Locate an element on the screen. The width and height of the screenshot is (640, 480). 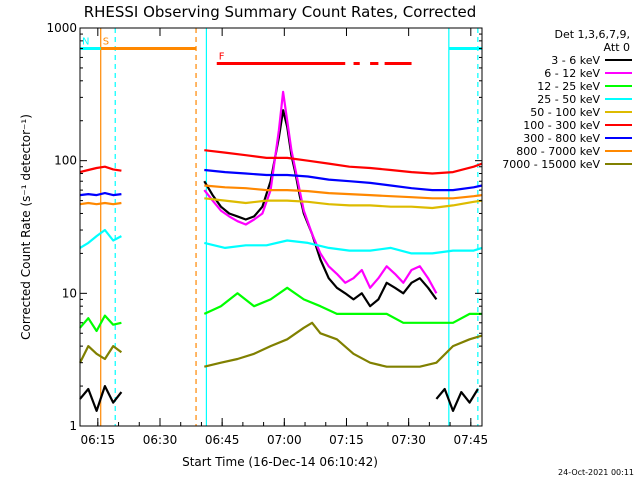
x-tick-label: 06:45 is located at coordinates (222, 440).